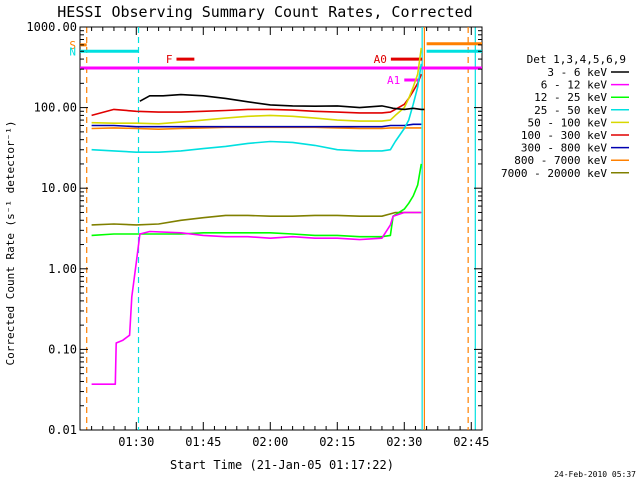 This screenshot has width=640, height=480. Describe the element at coordinates (51, 27) in the screenshot. I see `y-tick-label: 1000.00` at that location.